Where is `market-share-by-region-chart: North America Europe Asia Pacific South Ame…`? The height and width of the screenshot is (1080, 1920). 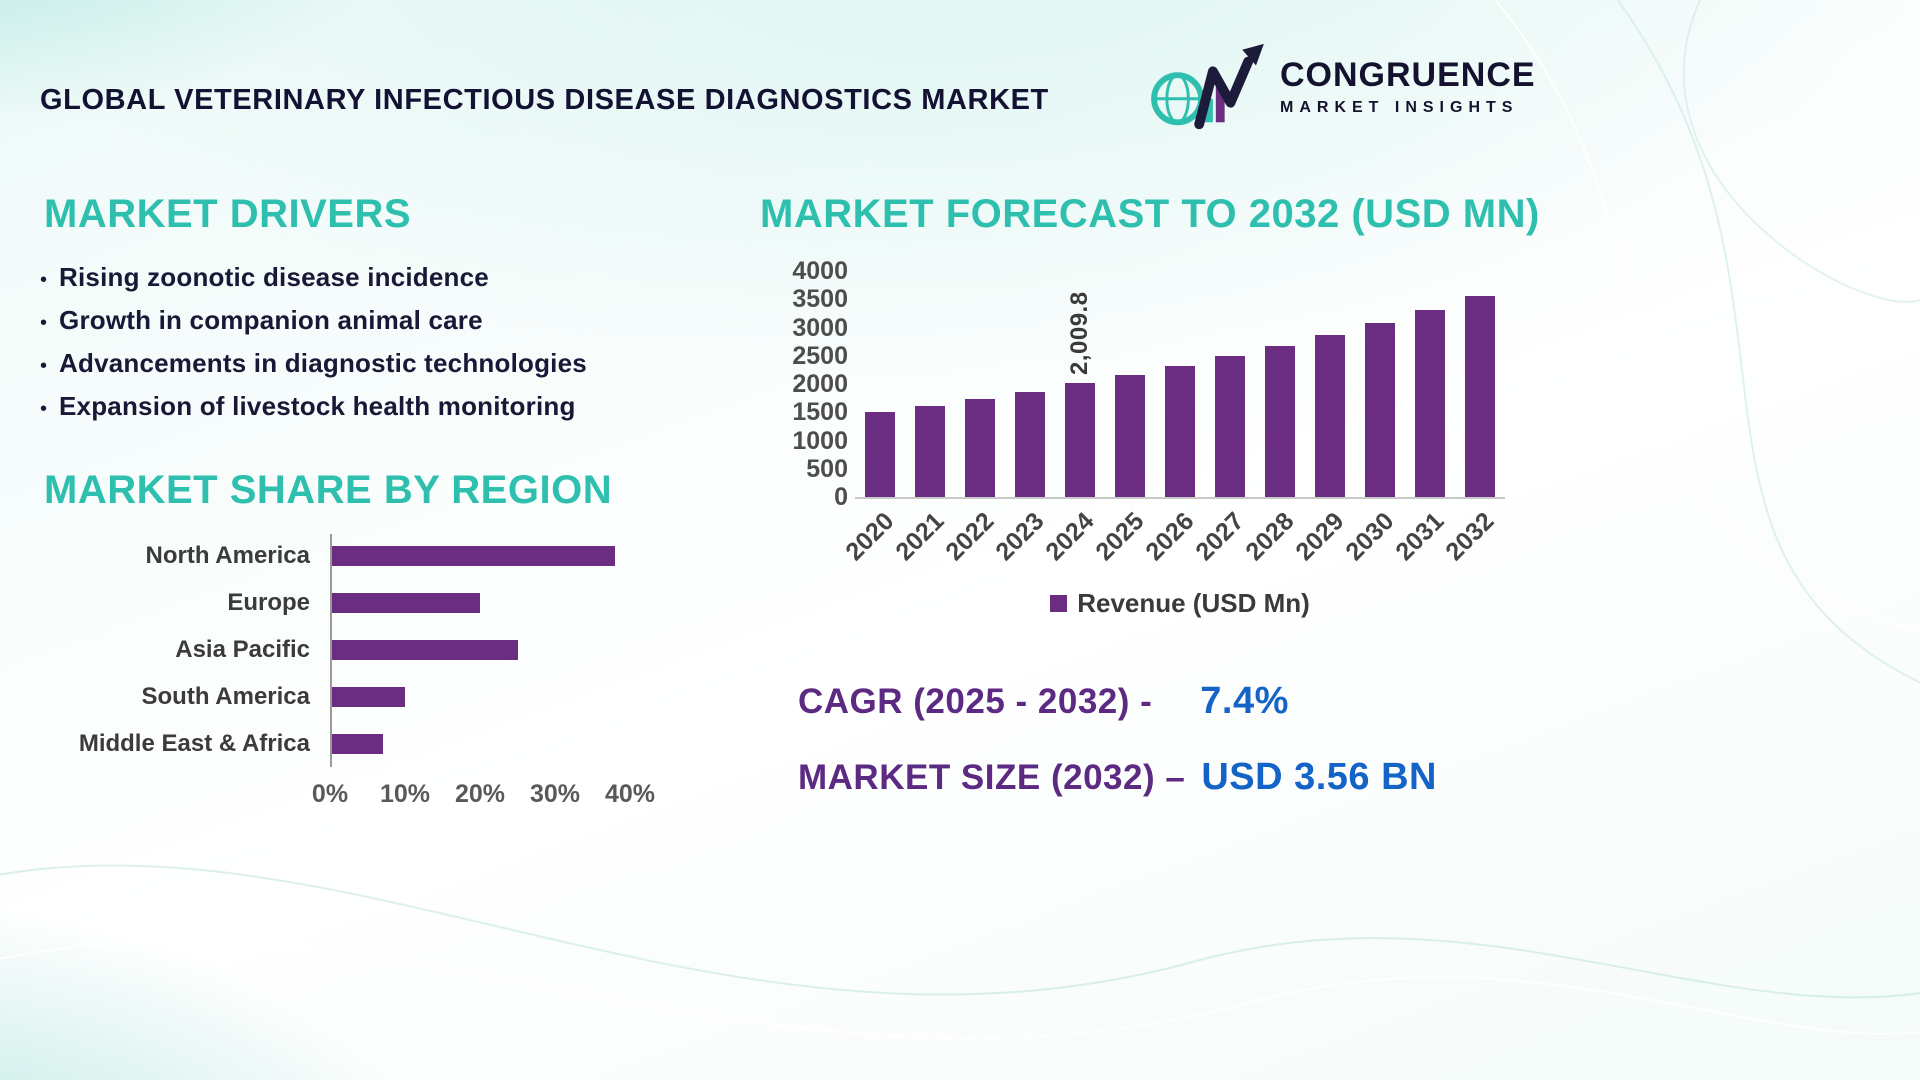 market-share-by-region-chart: North America Europe Asia Pacific South Ame… is located at coordinates (385, 682).